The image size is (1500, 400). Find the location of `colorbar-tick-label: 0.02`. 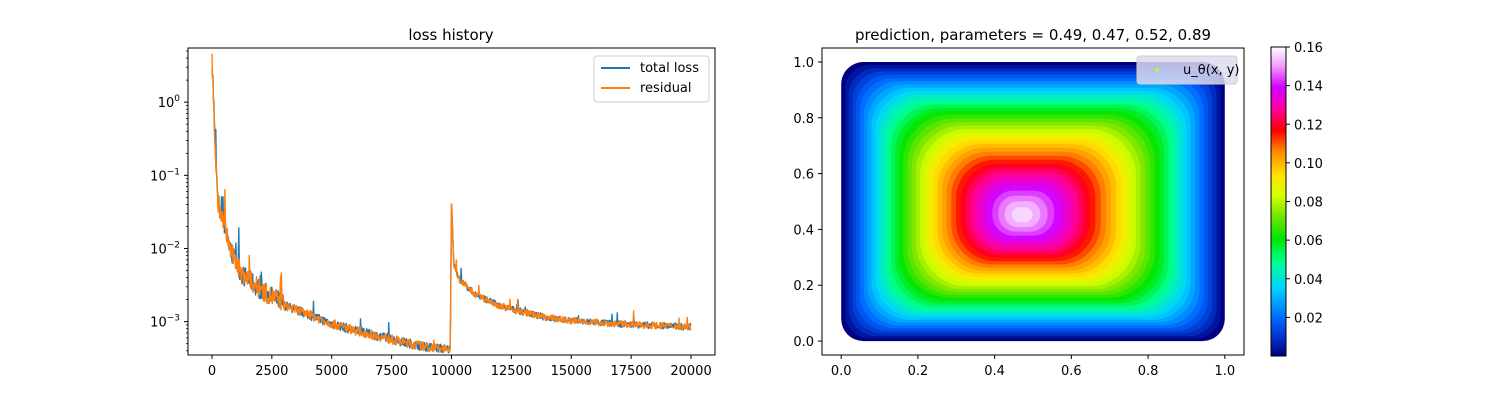

colorbar-tick-label: 0.02 is located at coordinates (1308, 318).